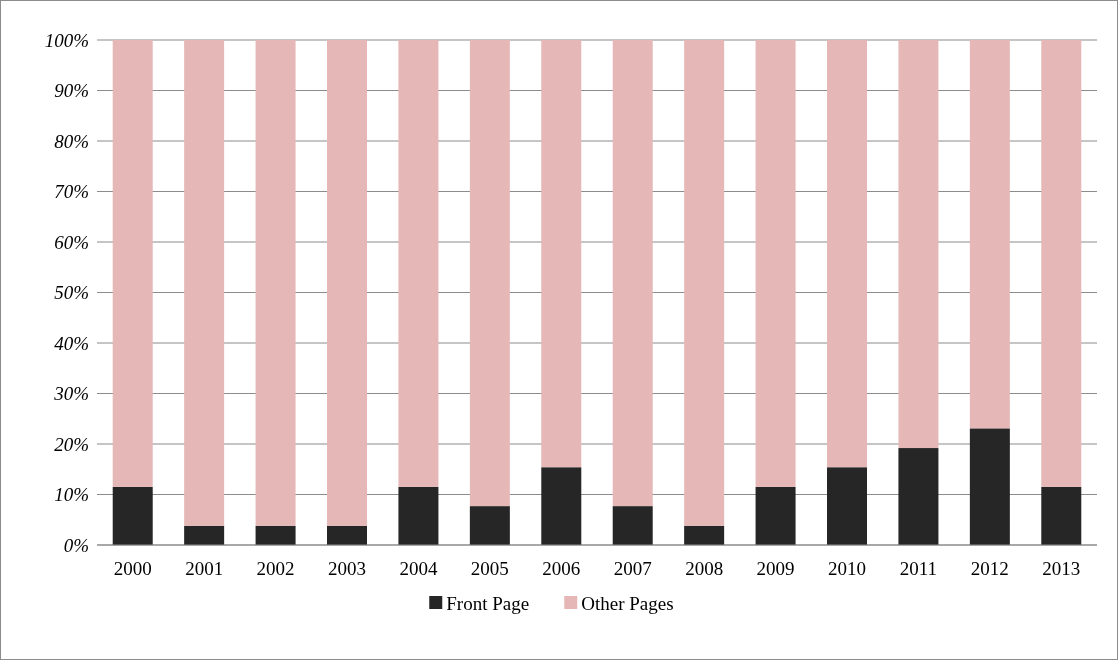  I want to click on x-tick-label: 2010, so click(847, 568).